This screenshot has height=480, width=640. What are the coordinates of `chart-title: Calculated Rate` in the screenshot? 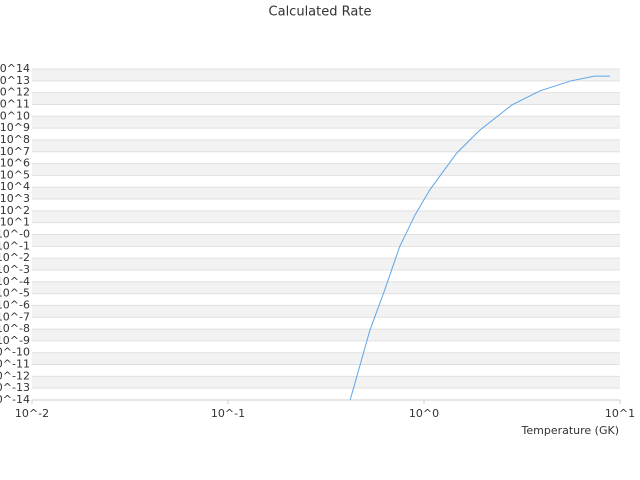 It's located at (320, 12).